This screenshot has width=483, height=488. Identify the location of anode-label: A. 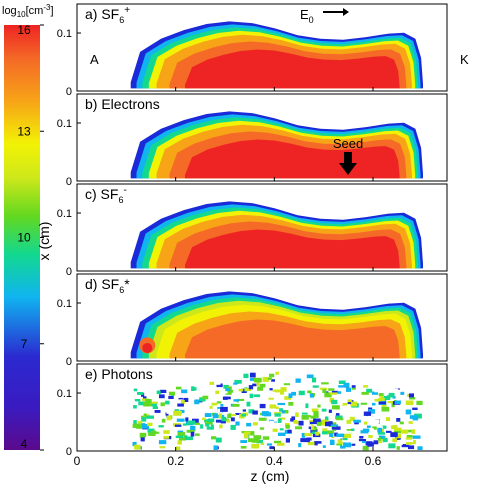
(94, 59).